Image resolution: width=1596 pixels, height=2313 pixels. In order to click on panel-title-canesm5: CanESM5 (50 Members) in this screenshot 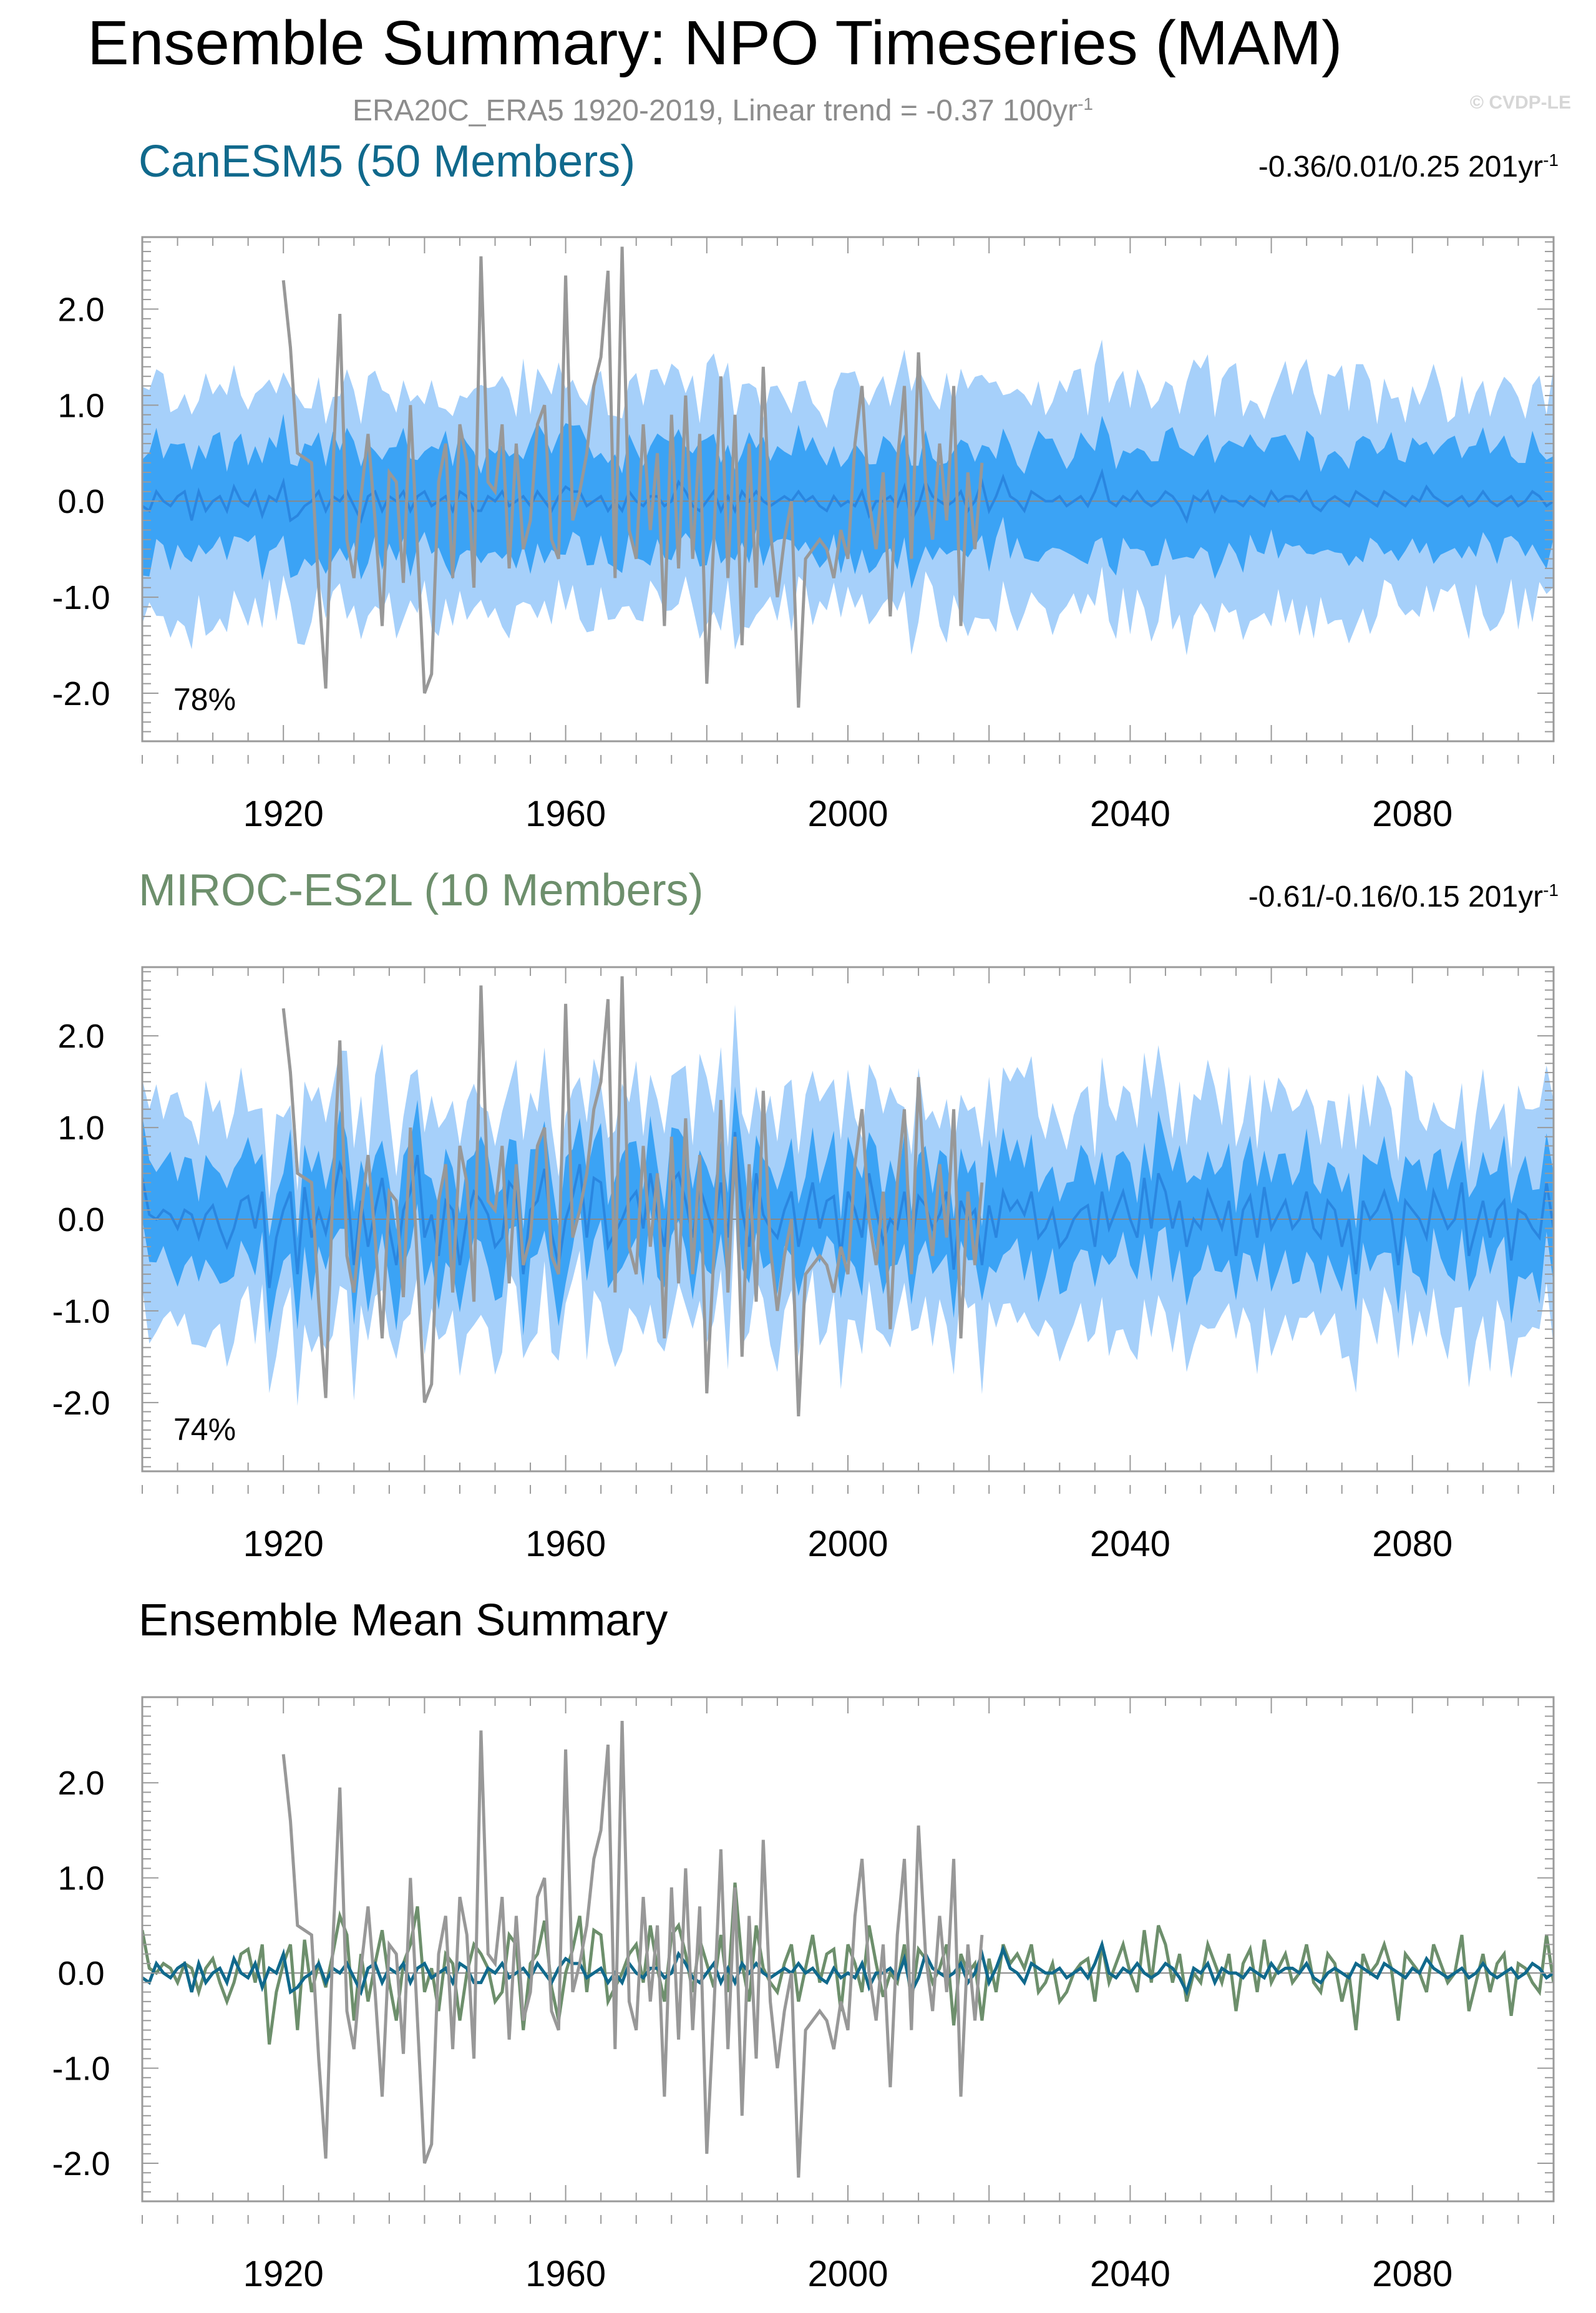, I will do `click(387, 162)`.